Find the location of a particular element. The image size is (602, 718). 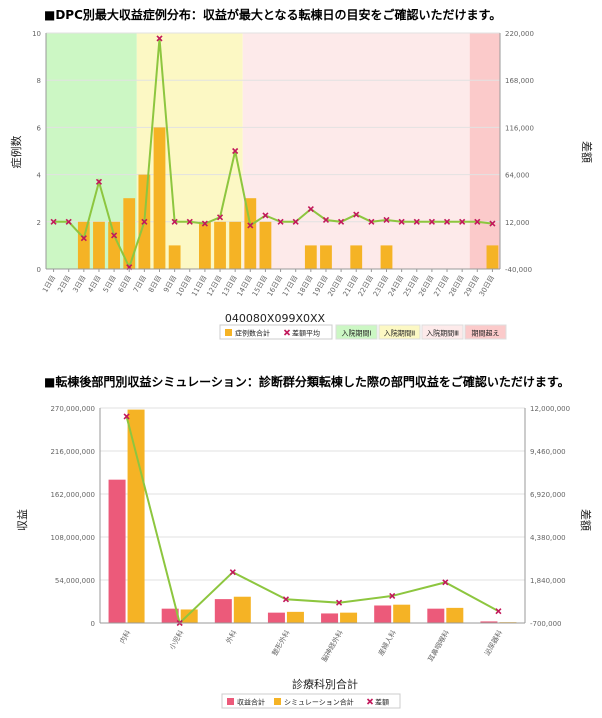

chart2-x-tick: 小児科 is located at coordinates (176, 640).